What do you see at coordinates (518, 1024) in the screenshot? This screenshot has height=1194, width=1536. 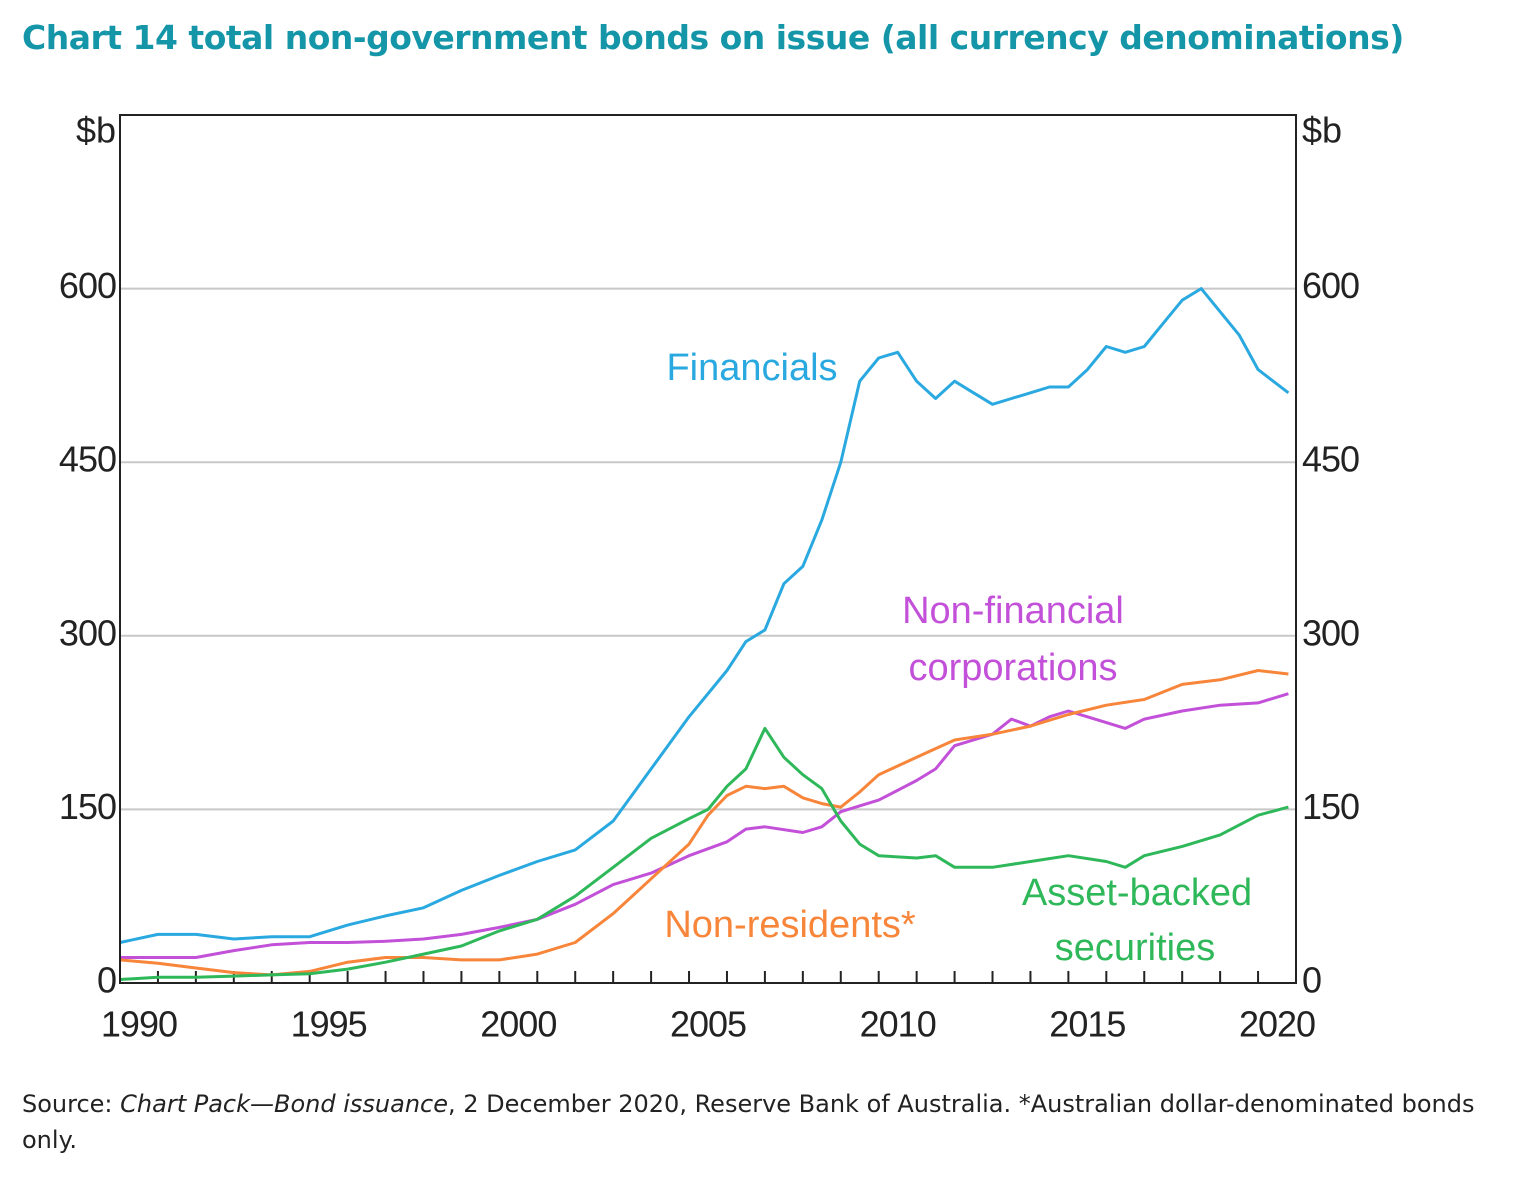 I see `x-tick-label: 2000` at bounding box center [518, 1024].